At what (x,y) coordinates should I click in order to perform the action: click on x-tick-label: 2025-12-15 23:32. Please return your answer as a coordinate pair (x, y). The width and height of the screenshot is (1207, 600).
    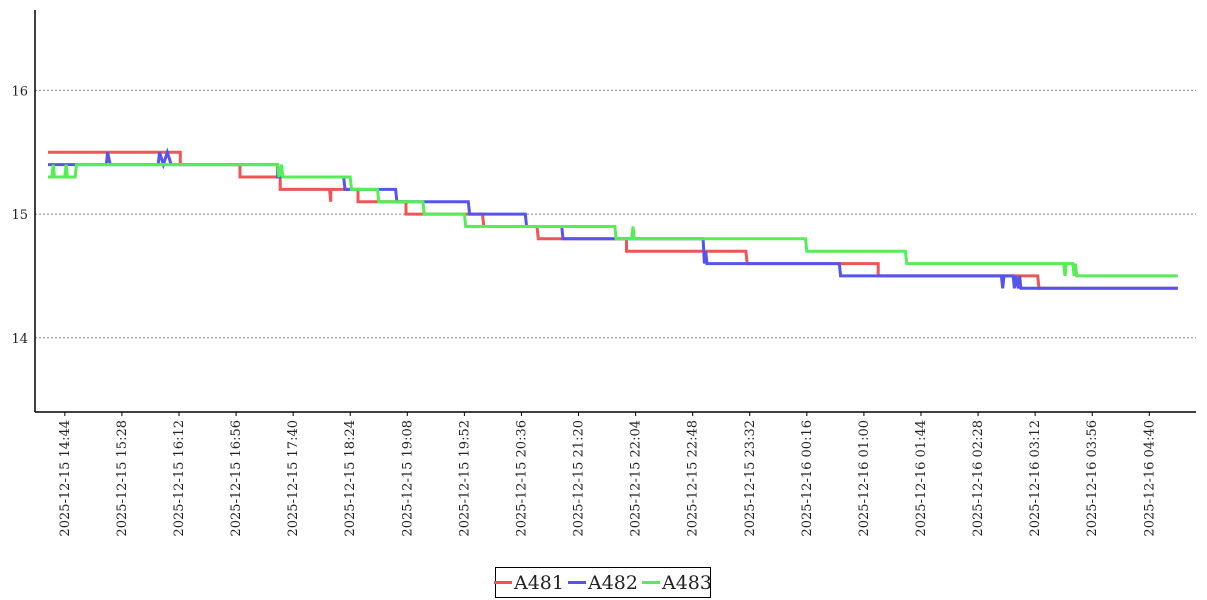
    Looking at the image, I should click on (750, 478).